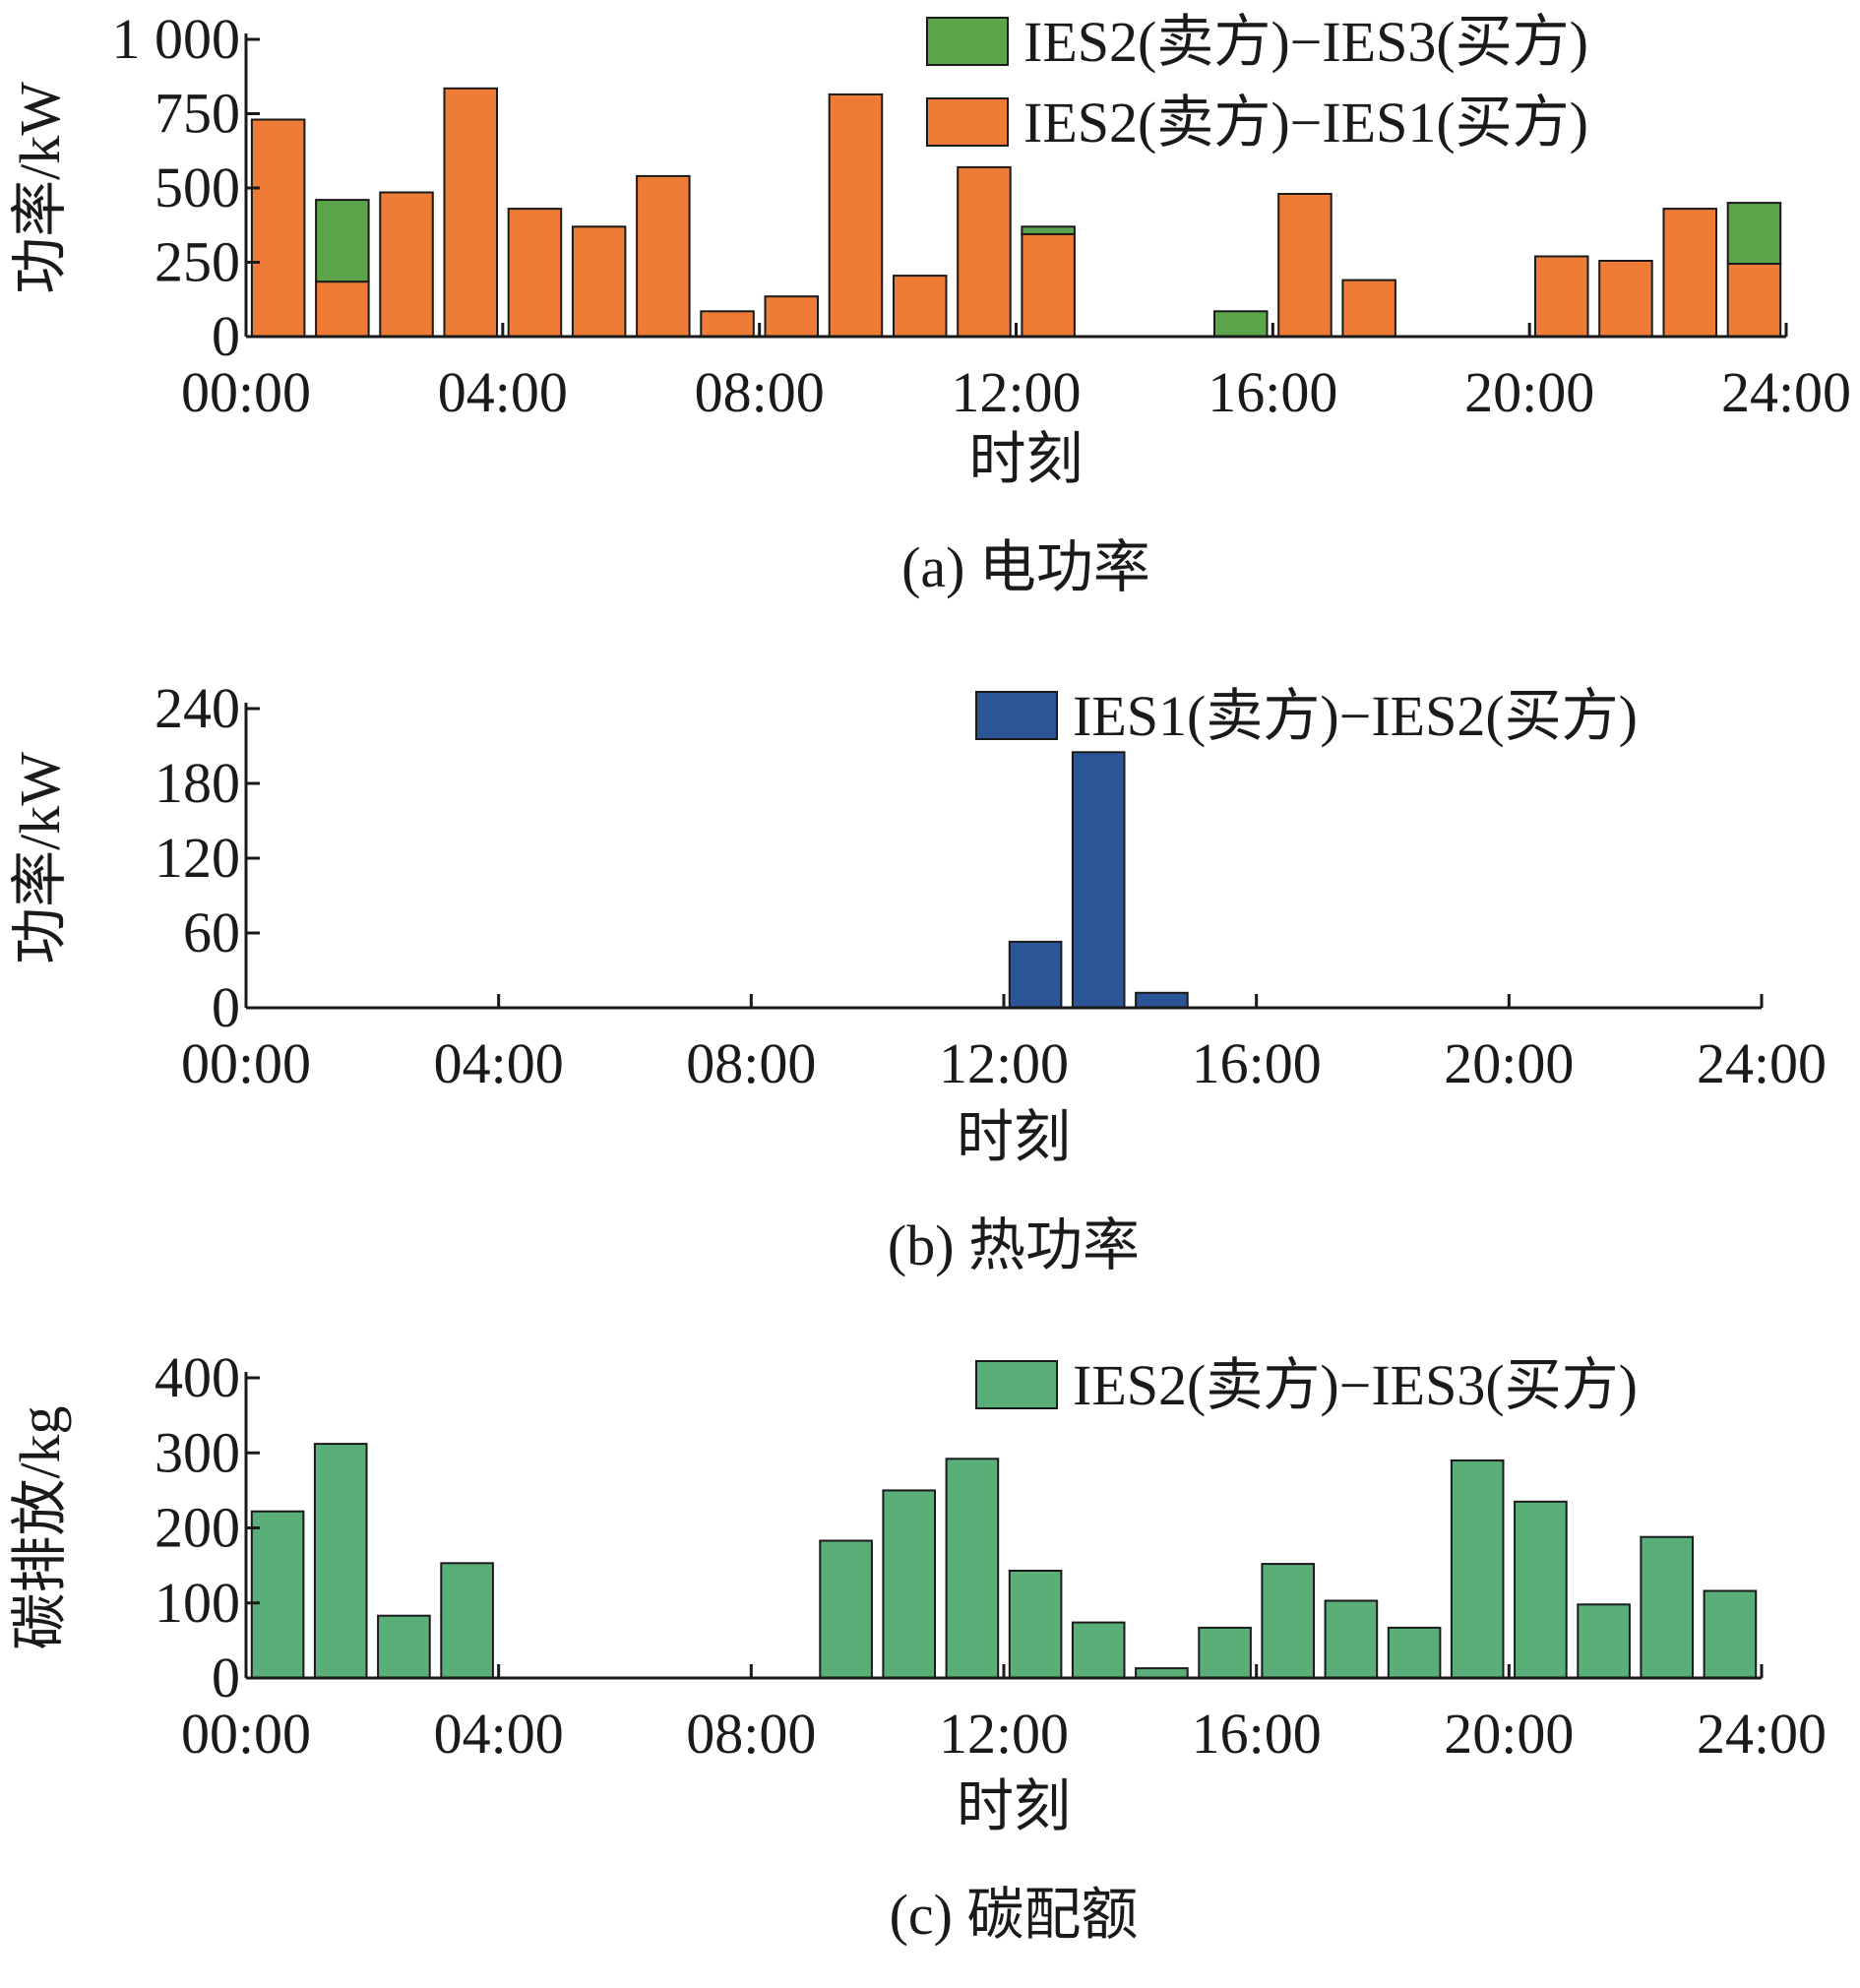 This screenshot has height=1988, width=1860. I want to click on y-tick-label: 60, so click(211, 933).